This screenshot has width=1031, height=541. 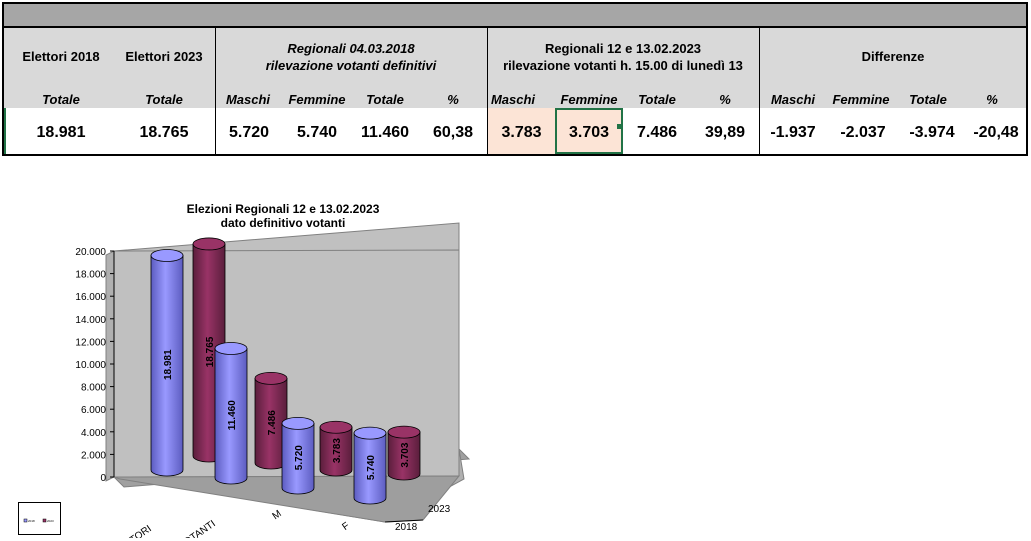 I want to click on value-diff-maschi: -1.937, so click(x=793, y=132).